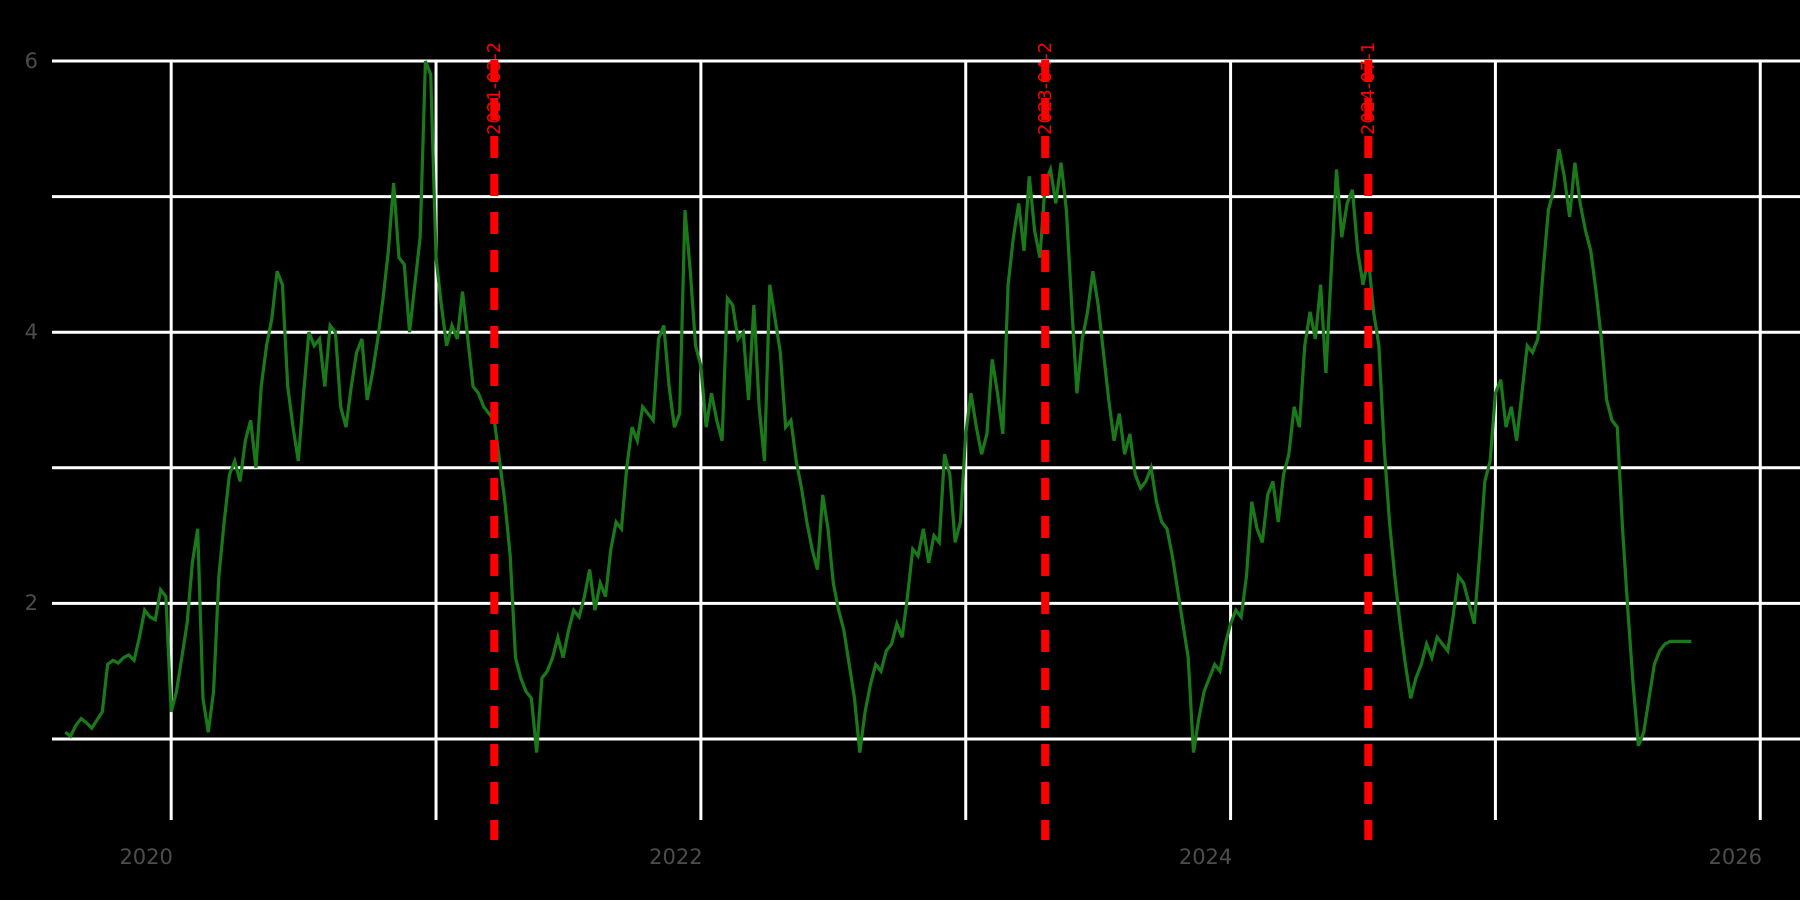 This screenshot has width=1800, height=900. Describe the element at coordinates (31, 332) in the screenshot. I see `y-tick-label-4: 4` at that location.